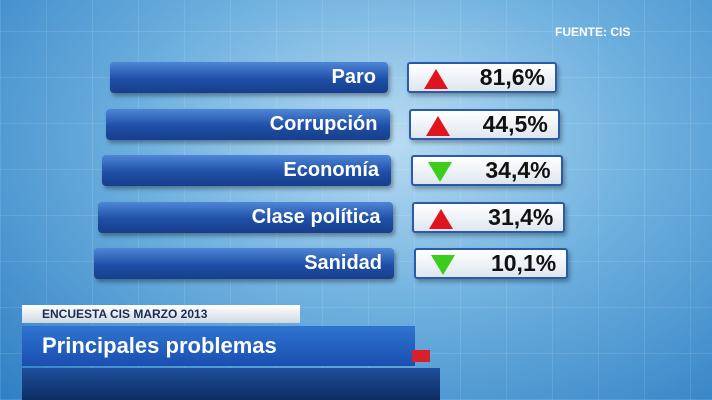  I want to click on row-label: Paro, so click(249, 77).